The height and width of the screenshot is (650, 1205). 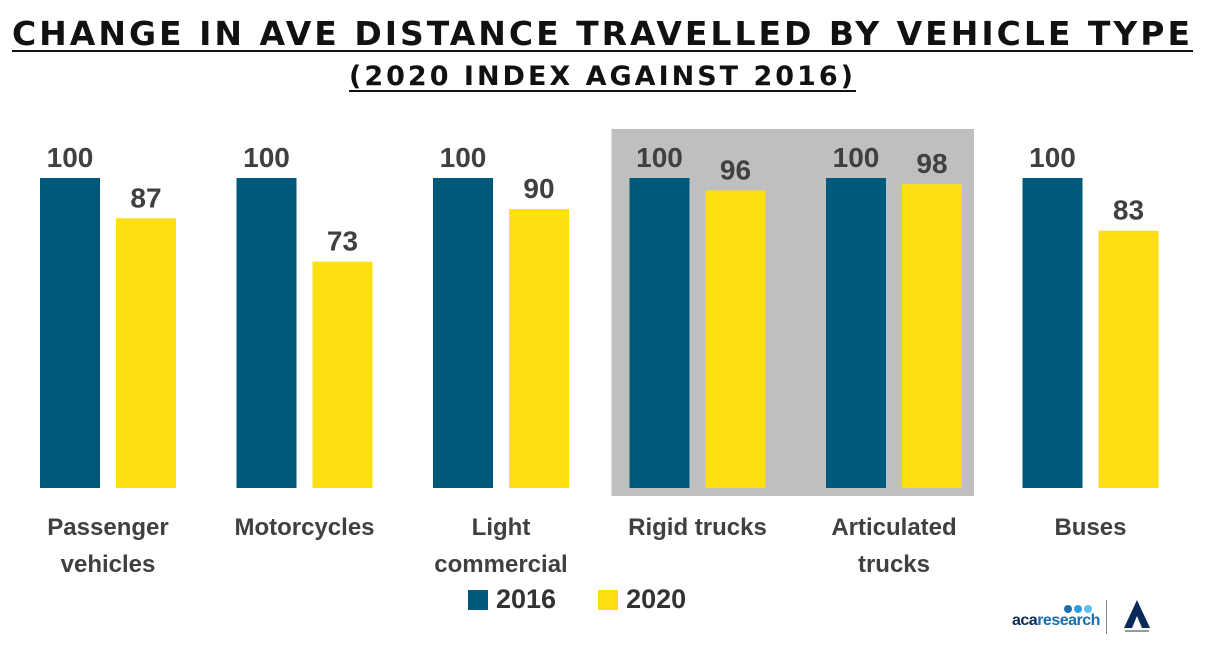 I want to click on data-label-2016-4: 100, so click(x=856, y=157).